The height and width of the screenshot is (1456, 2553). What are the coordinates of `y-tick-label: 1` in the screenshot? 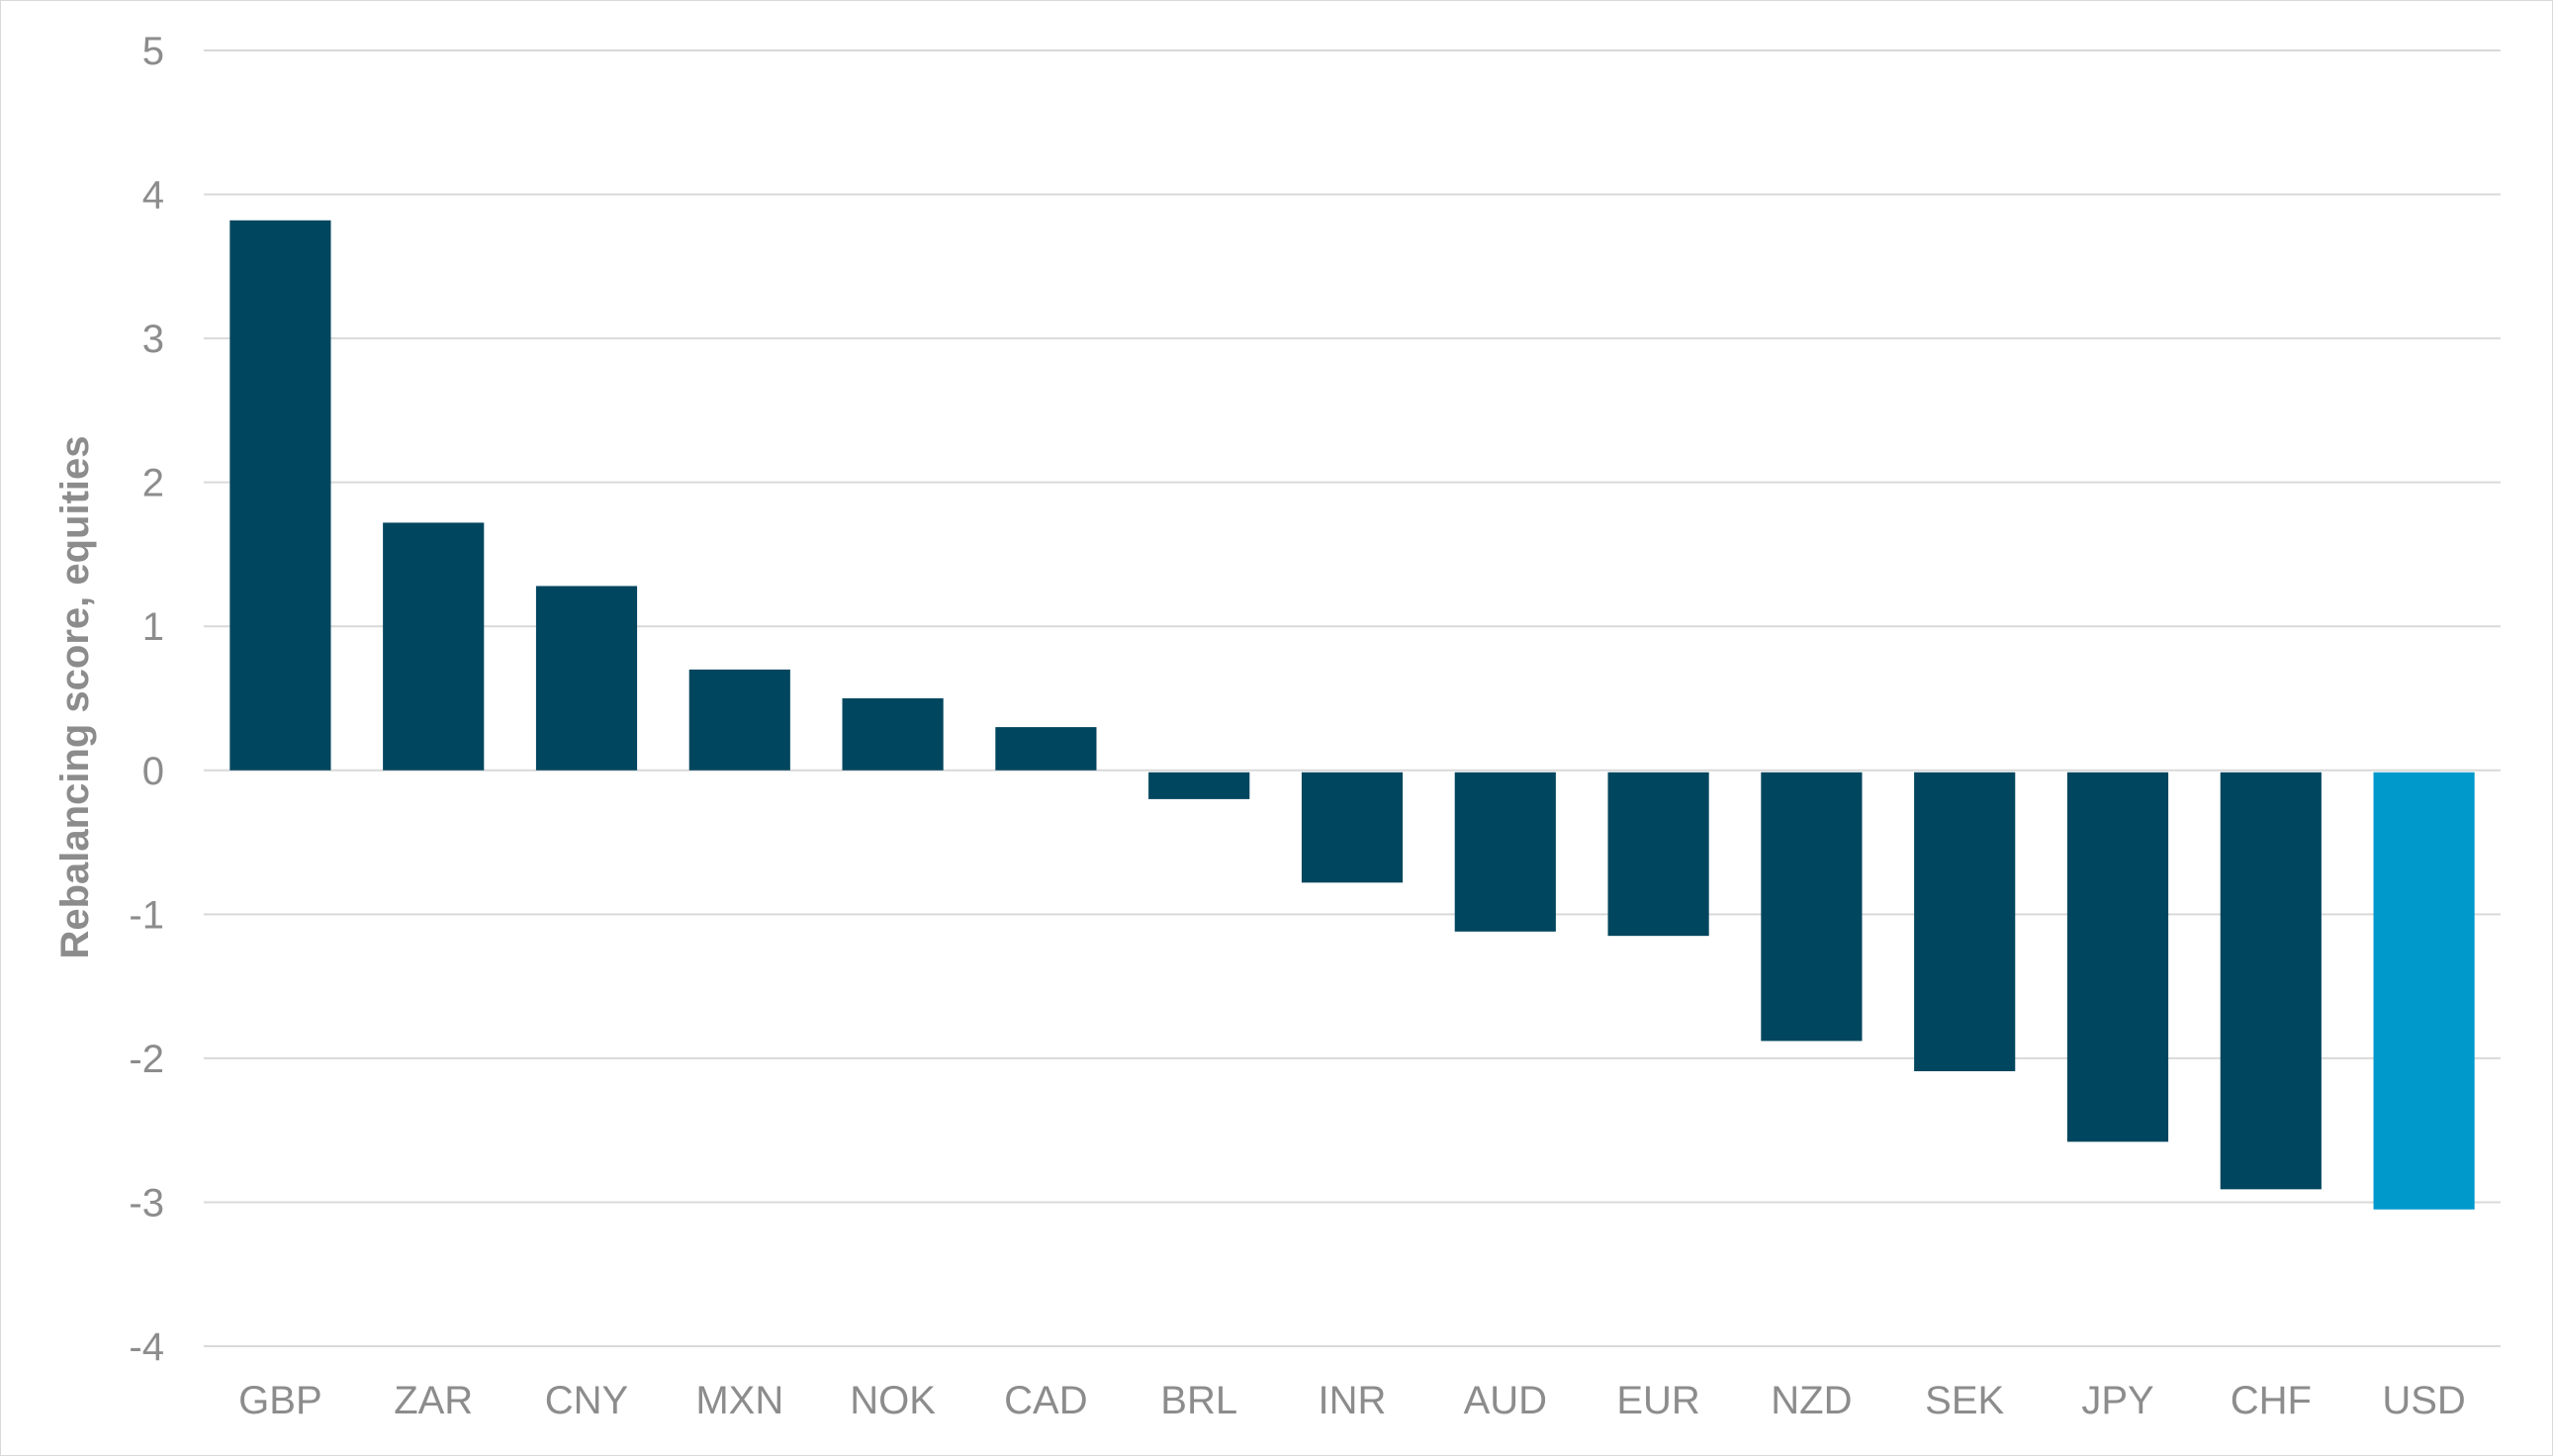 It's located at (153, 627).